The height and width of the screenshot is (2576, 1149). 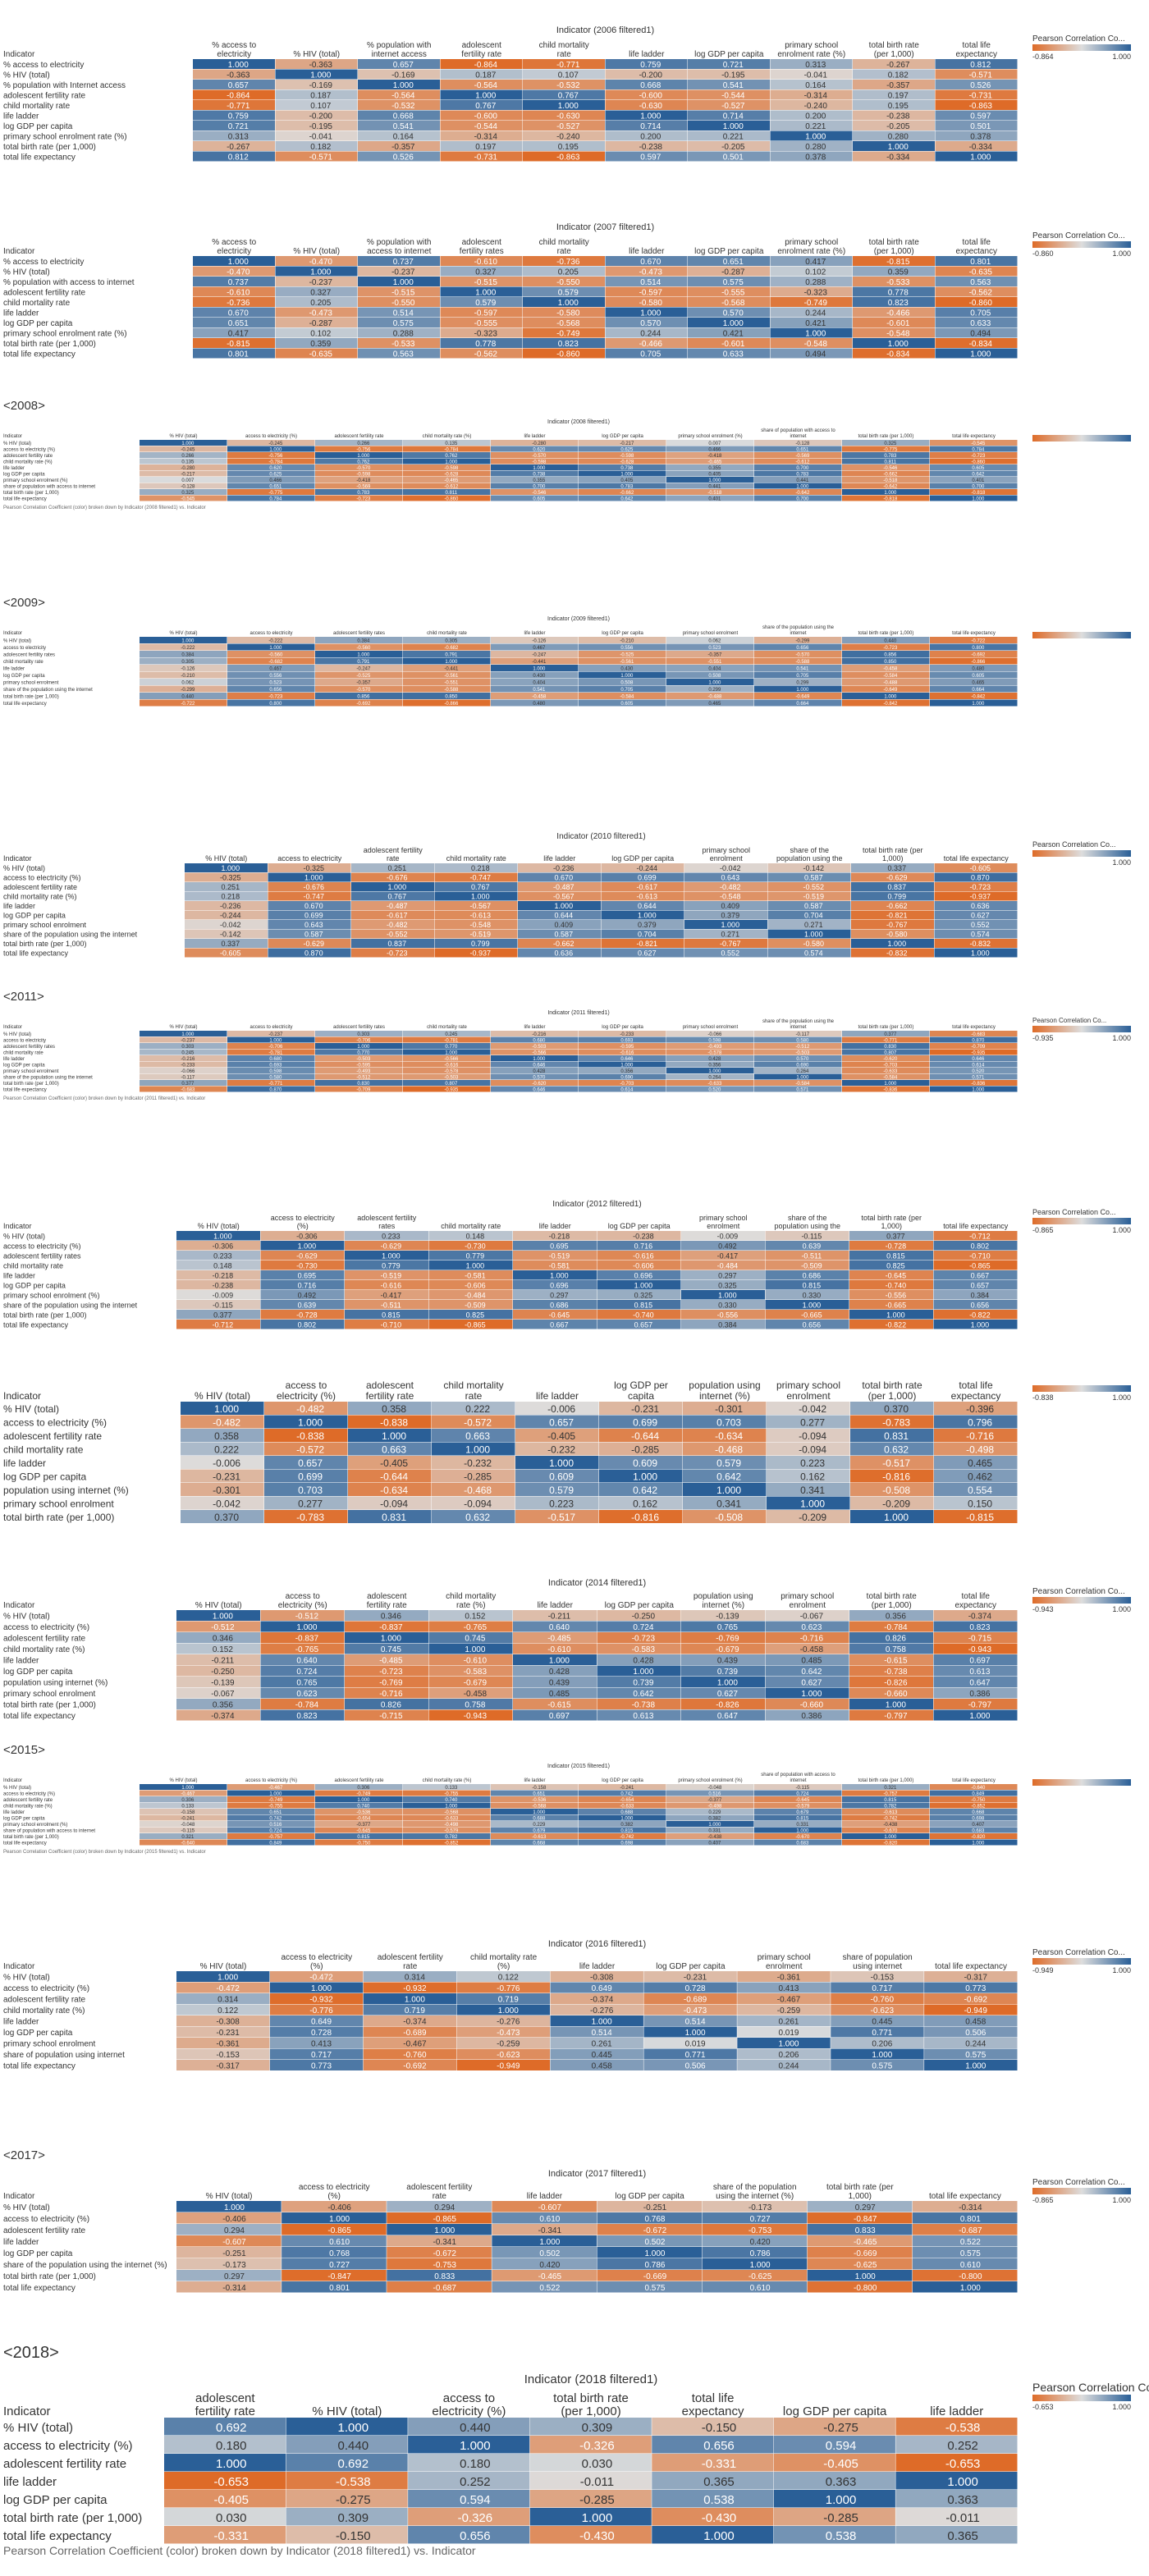 I want to click on cell-value-label: -0.545, so click(x=188, y=498).